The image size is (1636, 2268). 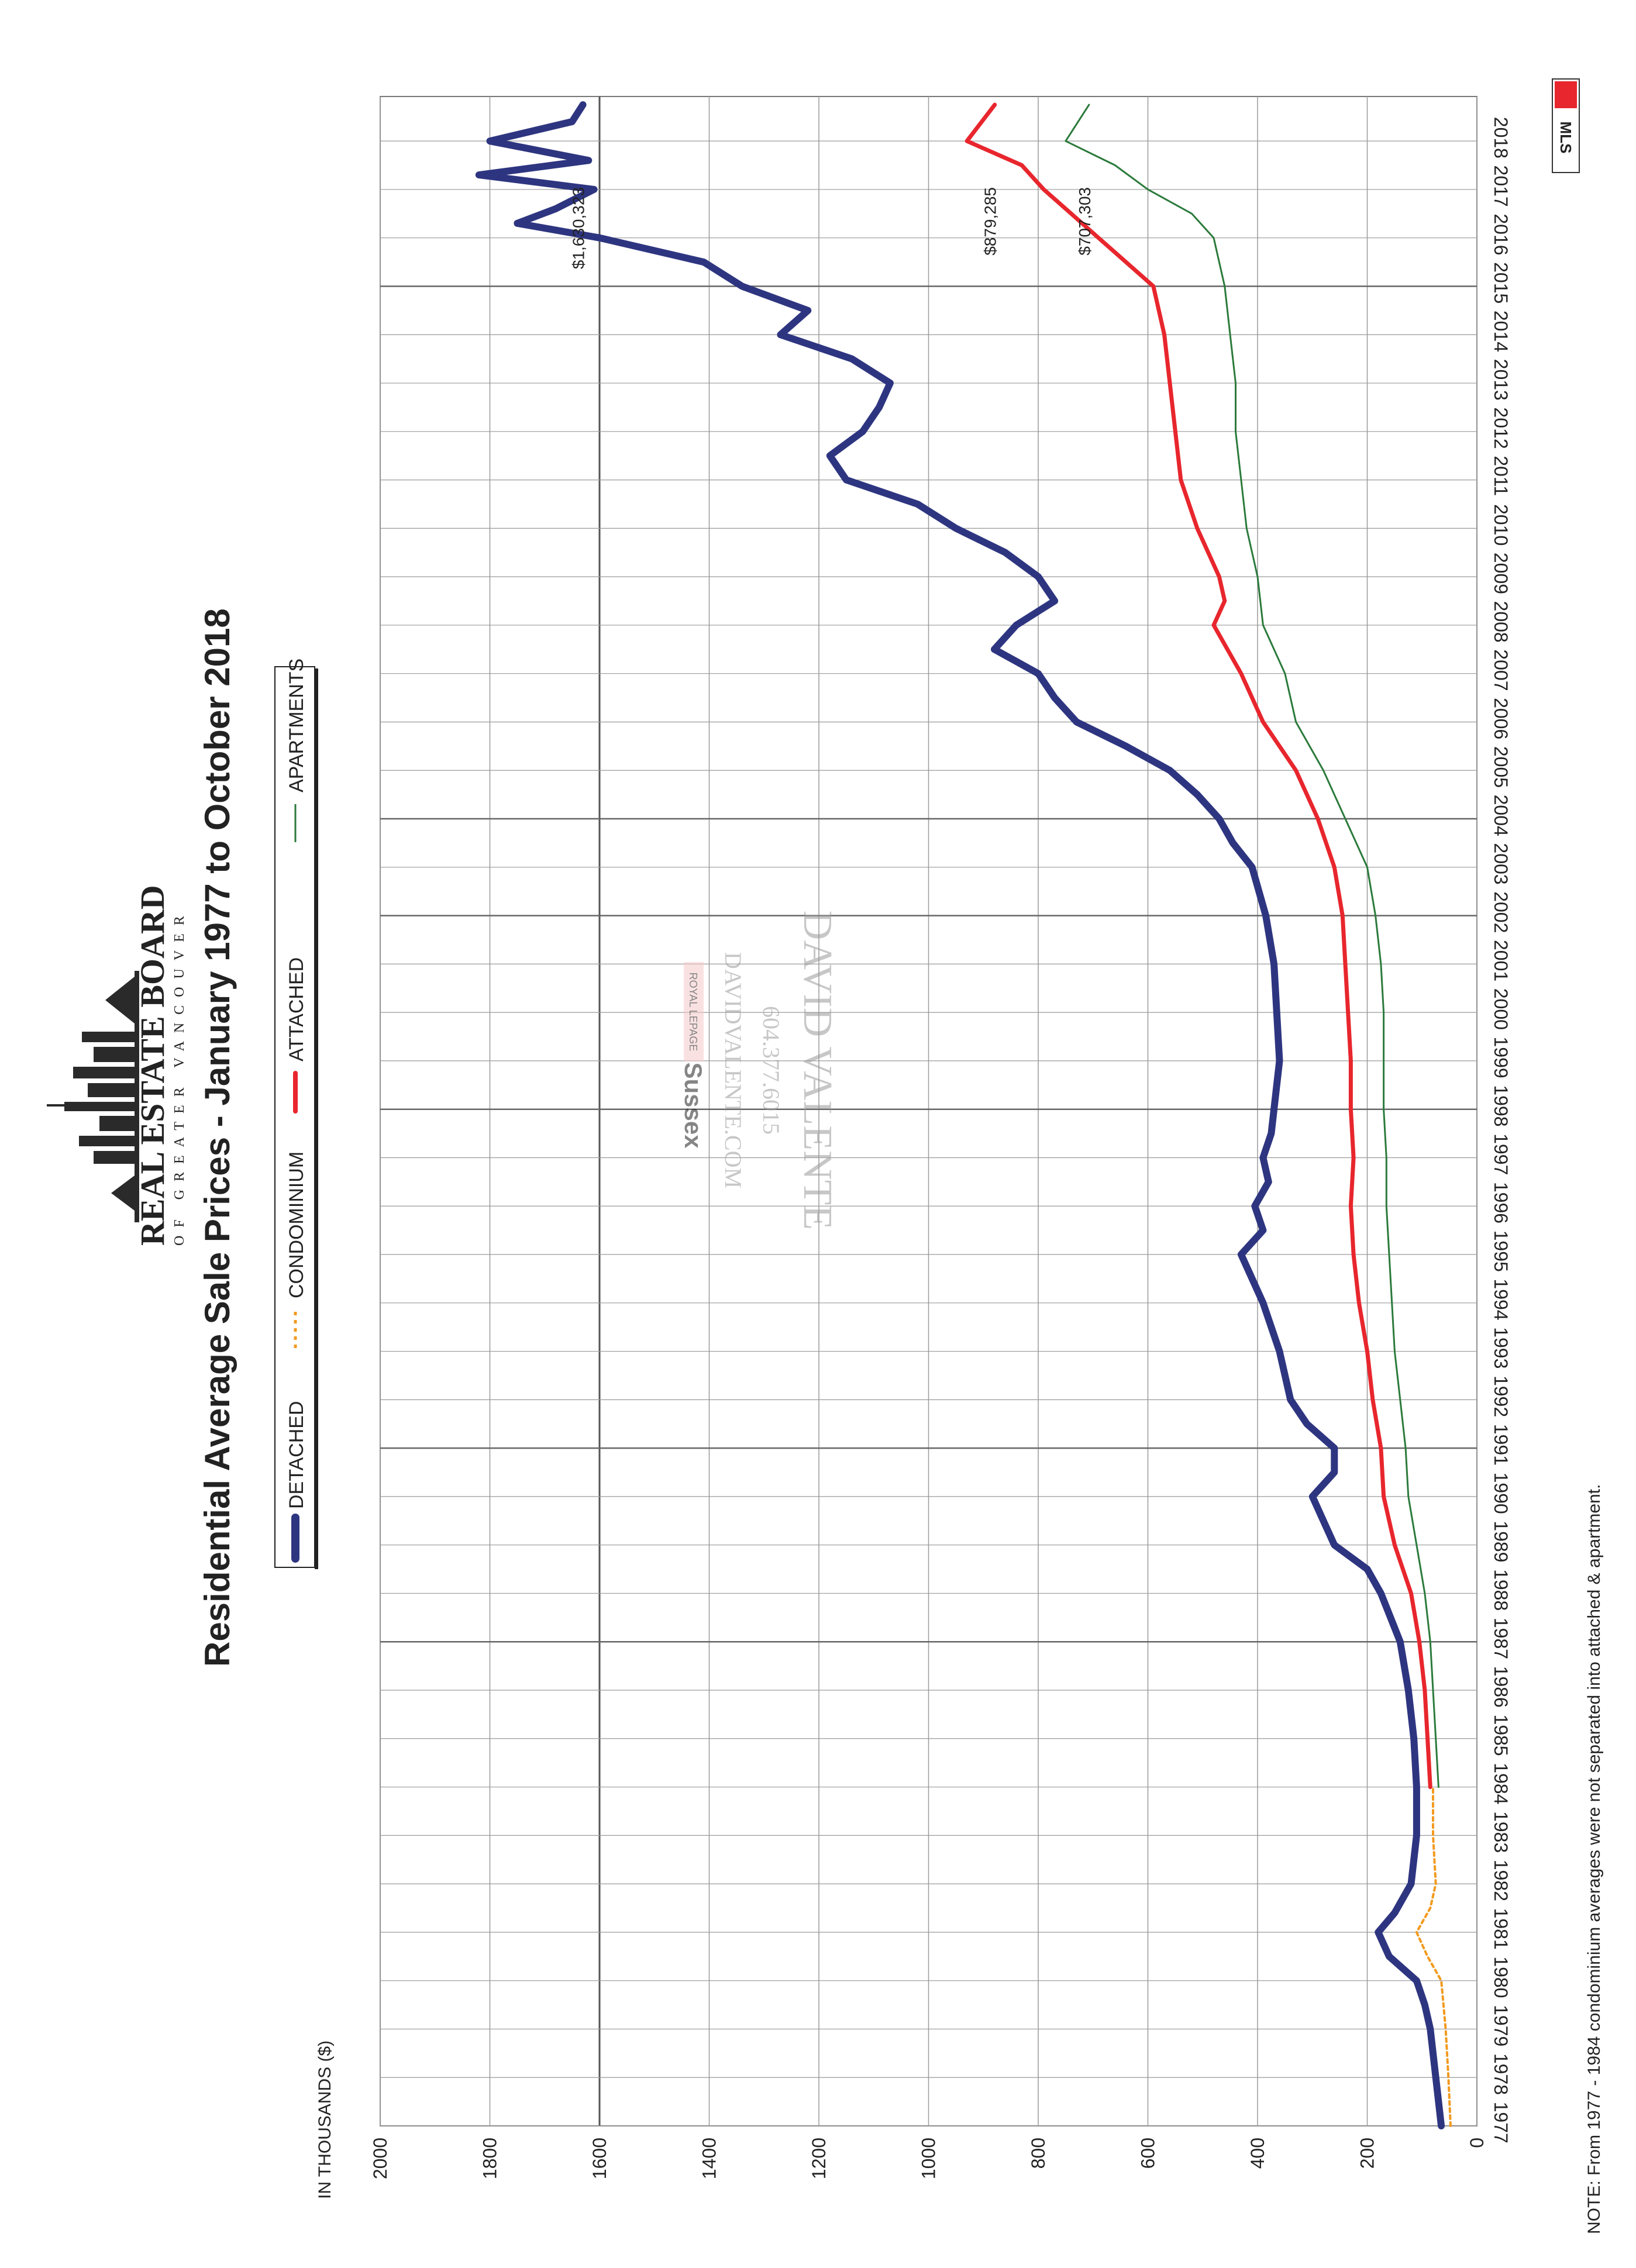 I want to click on x-tick-label: 1998, so click(x=1500, y=1105).